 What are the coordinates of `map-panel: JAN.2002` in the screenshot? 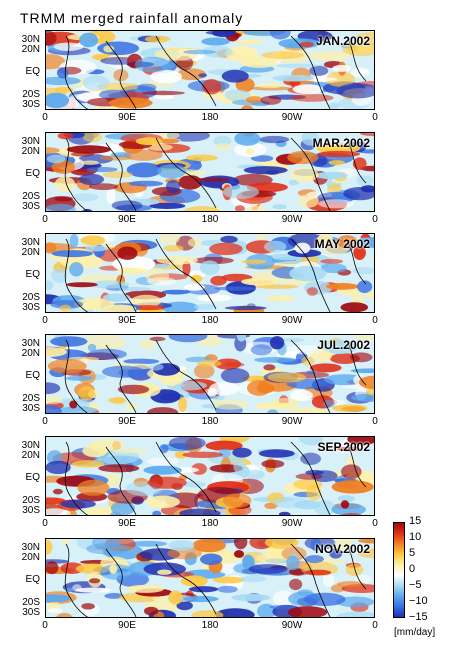 It's located at (210, 70).